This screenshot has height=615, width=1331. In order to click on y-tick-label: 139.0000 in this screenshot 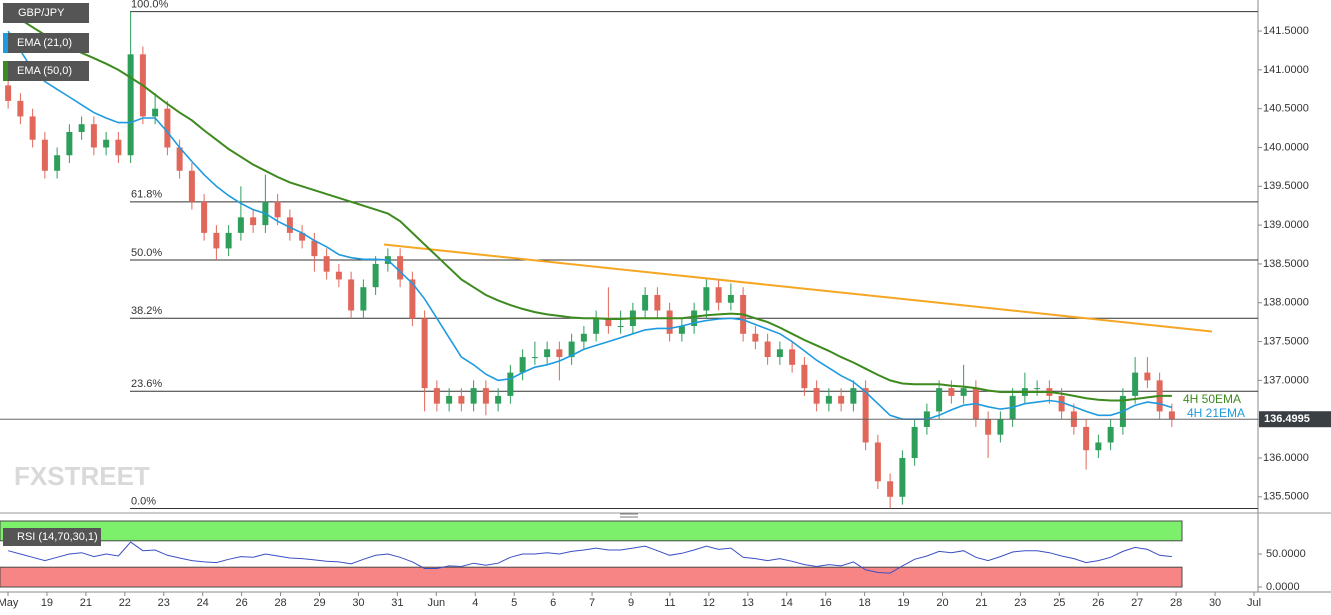, I will do `click(1286, 225)`.